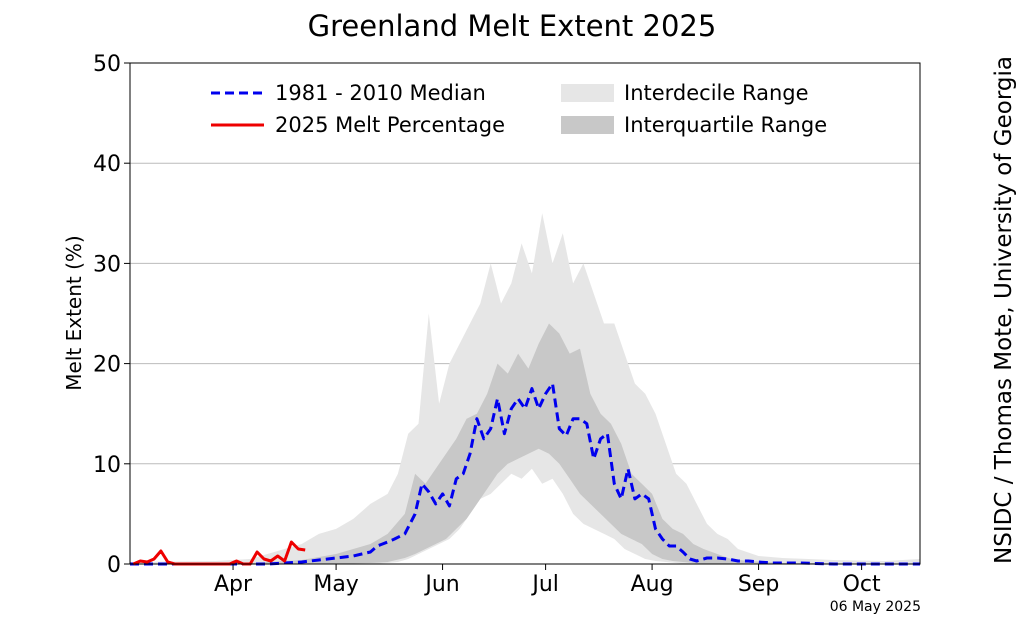  I want to click on x-axis: Apr May Jun Jul Aug Sep Oct, so click(547, 580).